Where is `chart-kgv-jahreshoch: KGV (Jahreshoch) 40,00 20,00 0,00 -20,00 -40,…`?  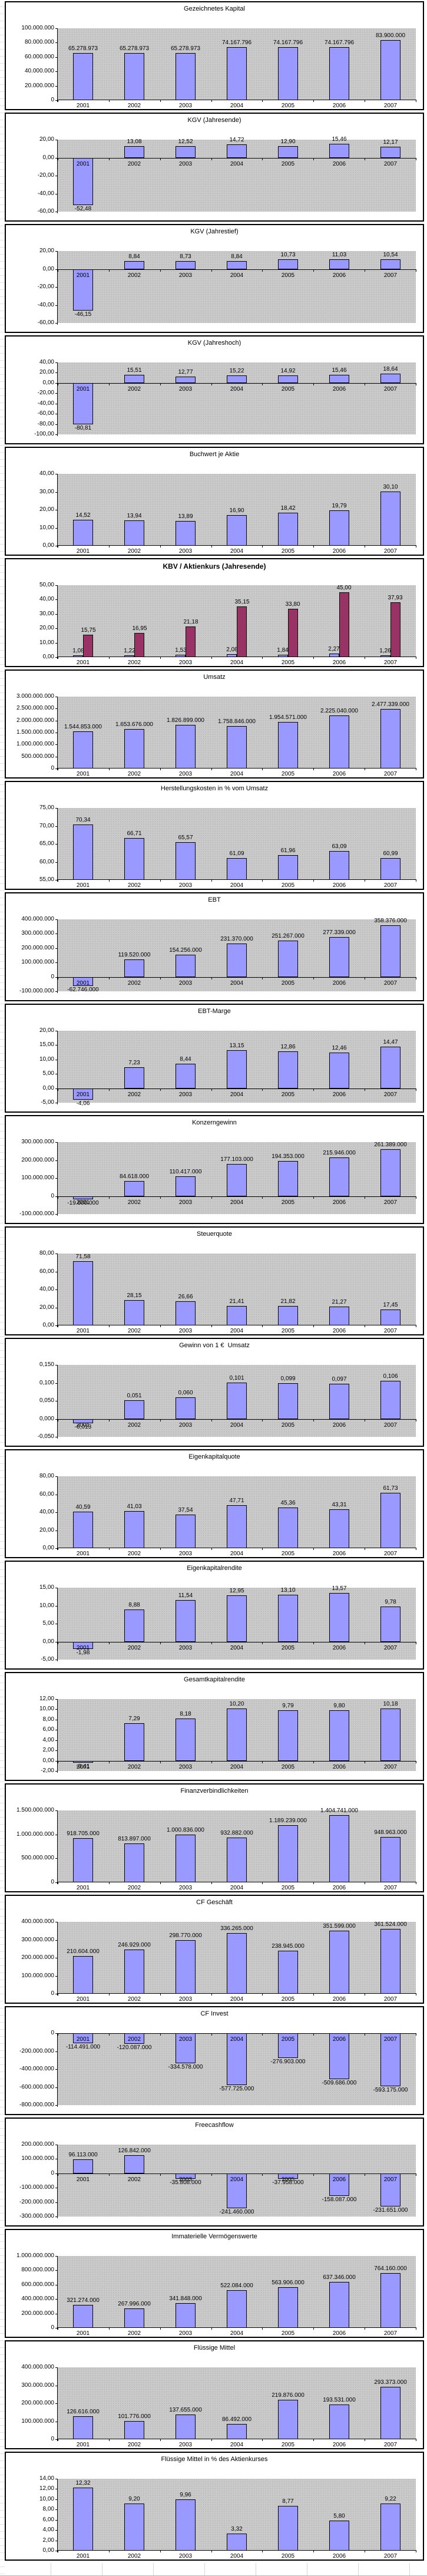
chart-kgv-jahreshoch: KGV (Jahreshoch) 40,00 20,00 0,00 -20,00 -40,… is located at coordinates (215, 389).